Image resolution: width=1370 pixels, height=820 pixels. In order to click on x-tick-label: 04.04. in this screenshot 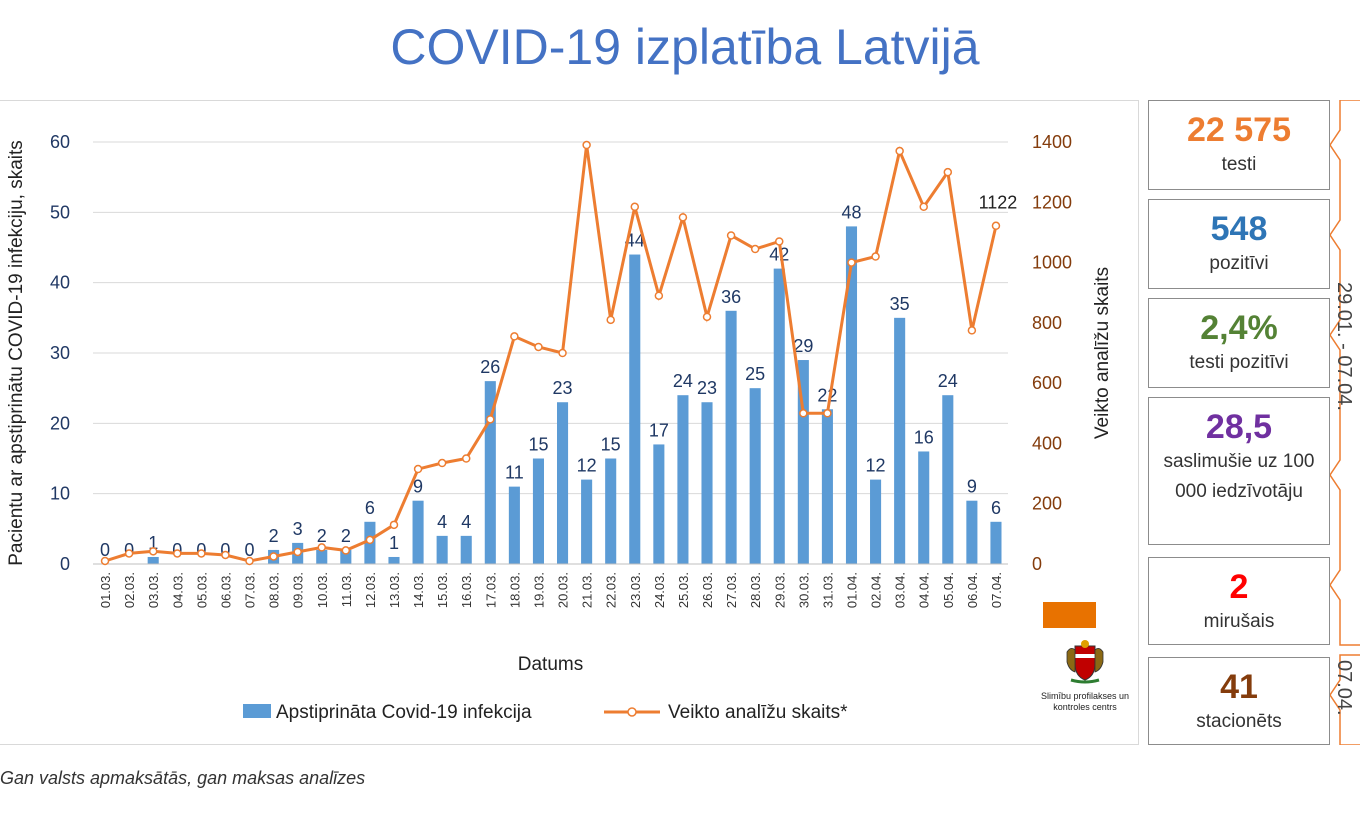, I will do `click(924, 590)`.